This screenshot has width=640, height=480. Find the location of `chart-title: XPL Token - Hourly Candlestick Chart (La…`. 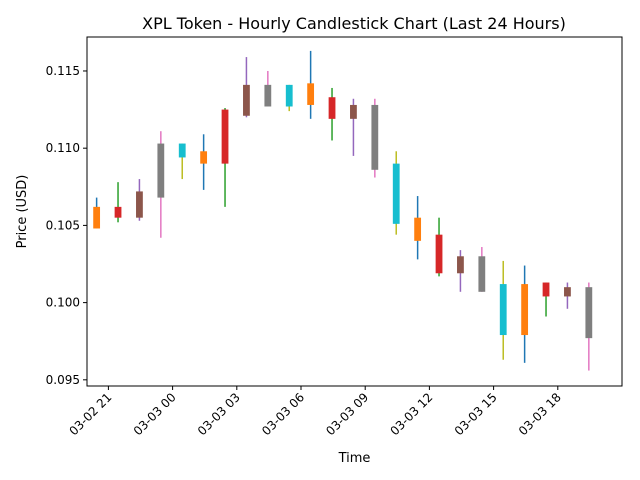

chart-title: XPL Token - Hourly Candlestick Chart (La… is located at coordinates (354, 23).